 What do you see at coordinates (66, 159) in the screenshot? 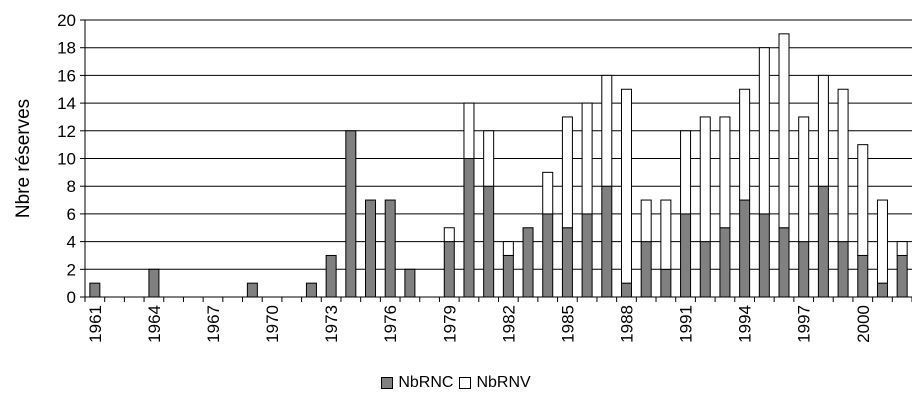
I see `y-tick-label: 10` at bounding box center [66, 159].